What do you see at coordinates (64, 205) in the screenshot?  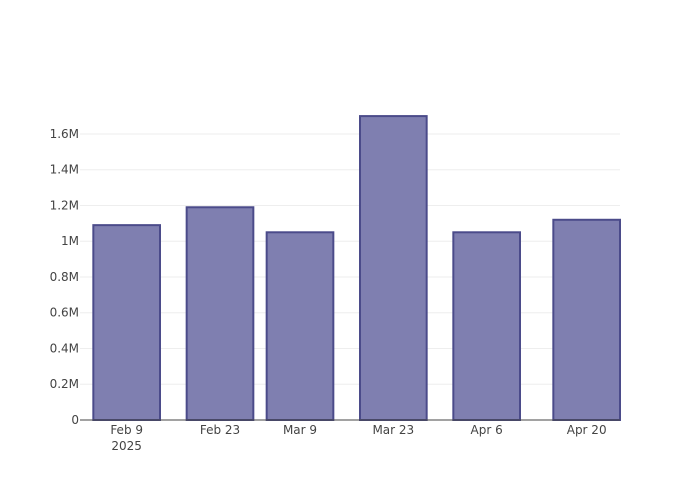 I see `y-tick-label: 1.2M` at bounding box center [64, 205].